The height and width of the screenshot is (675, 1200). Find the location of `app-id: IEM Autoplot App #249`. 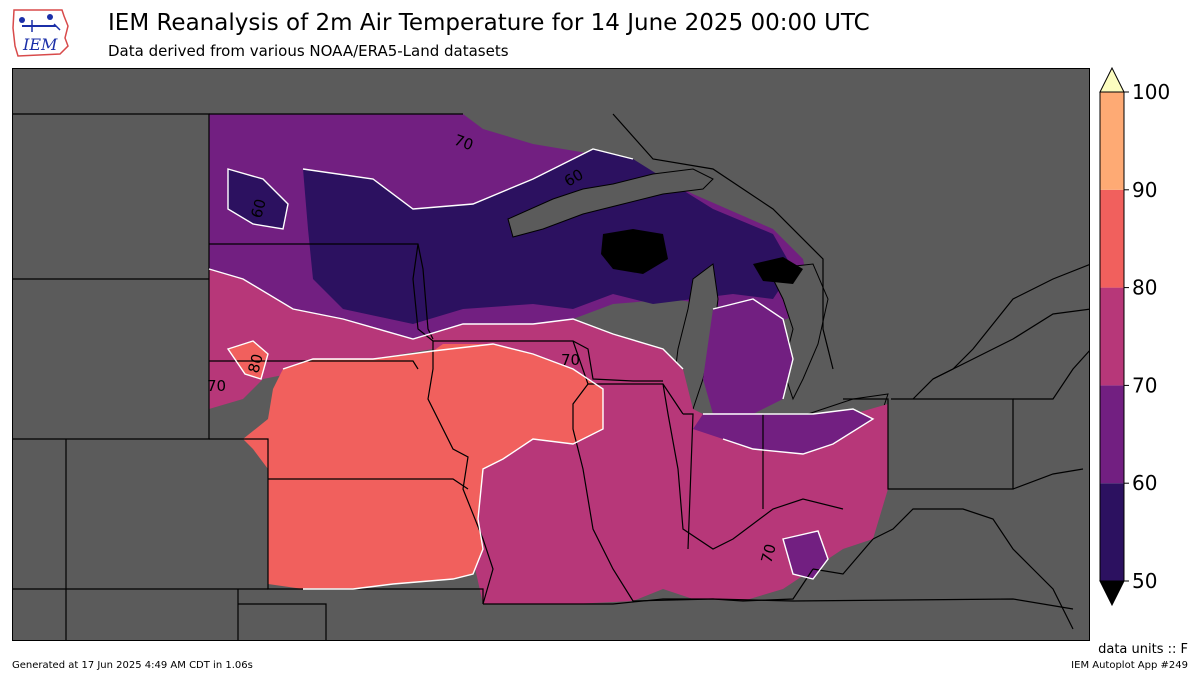

app-id: IEM Autoplot App #249 is located at coordinates (1129, 665).